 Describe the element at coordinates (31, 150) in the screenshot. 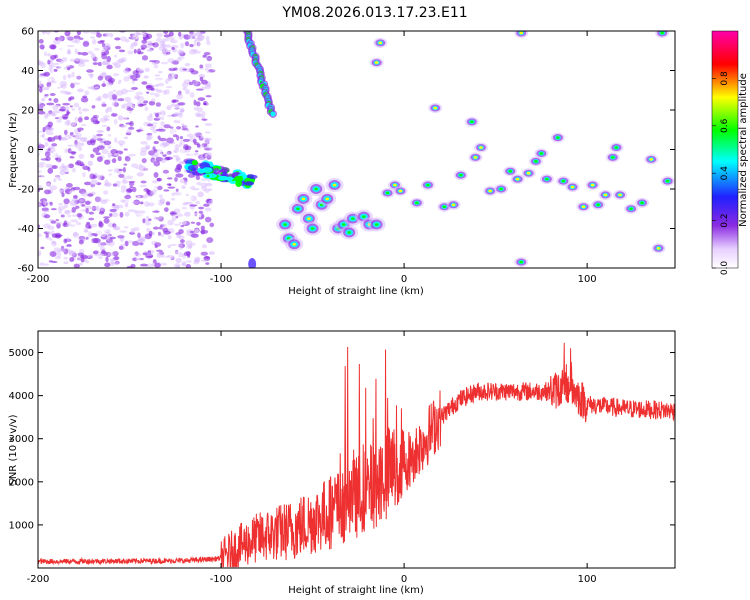

I see `spectrogram-y-tick-label: 0` at that location.